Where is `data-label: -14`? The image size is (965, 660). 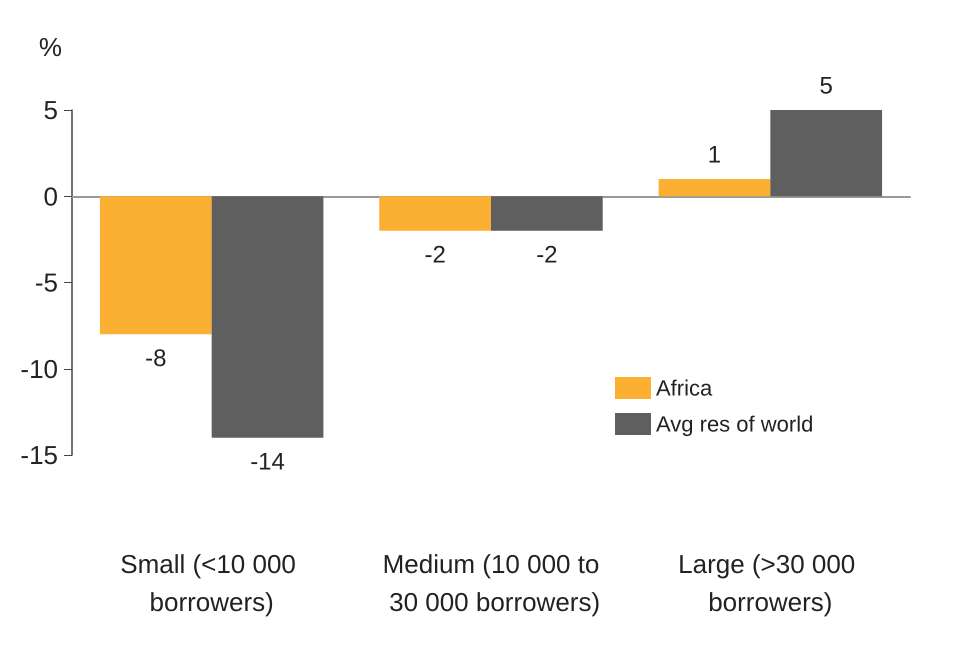
data-label: -14 is located at coordinates (267, 462).